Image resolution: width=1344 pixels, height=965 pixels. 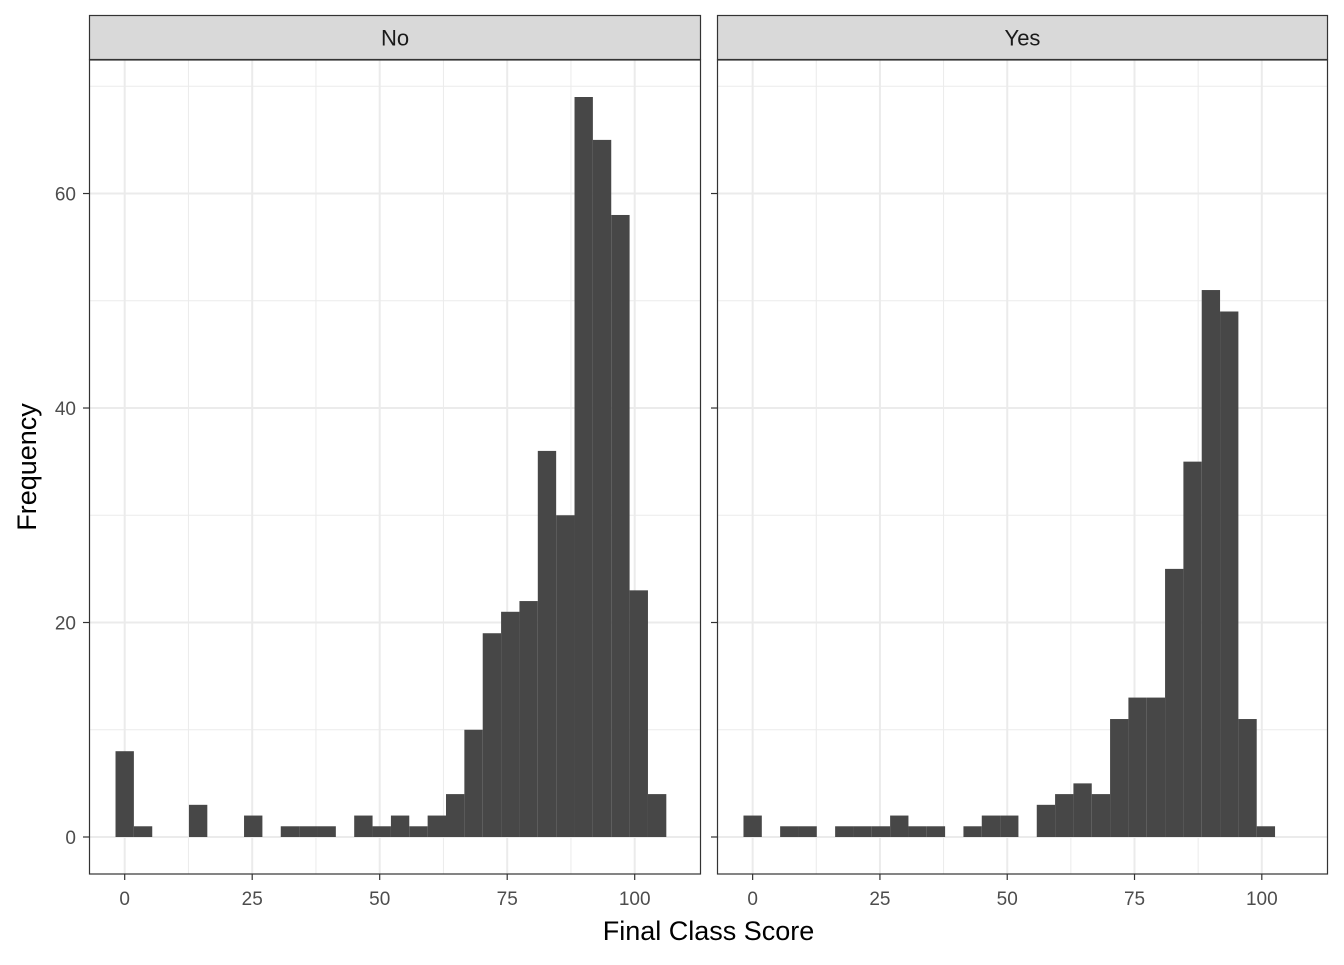 What do you see at coordinates (27, 467) in the screenshot?
I see `y-axis-title: Frequency` at bounding box center [27, 467].